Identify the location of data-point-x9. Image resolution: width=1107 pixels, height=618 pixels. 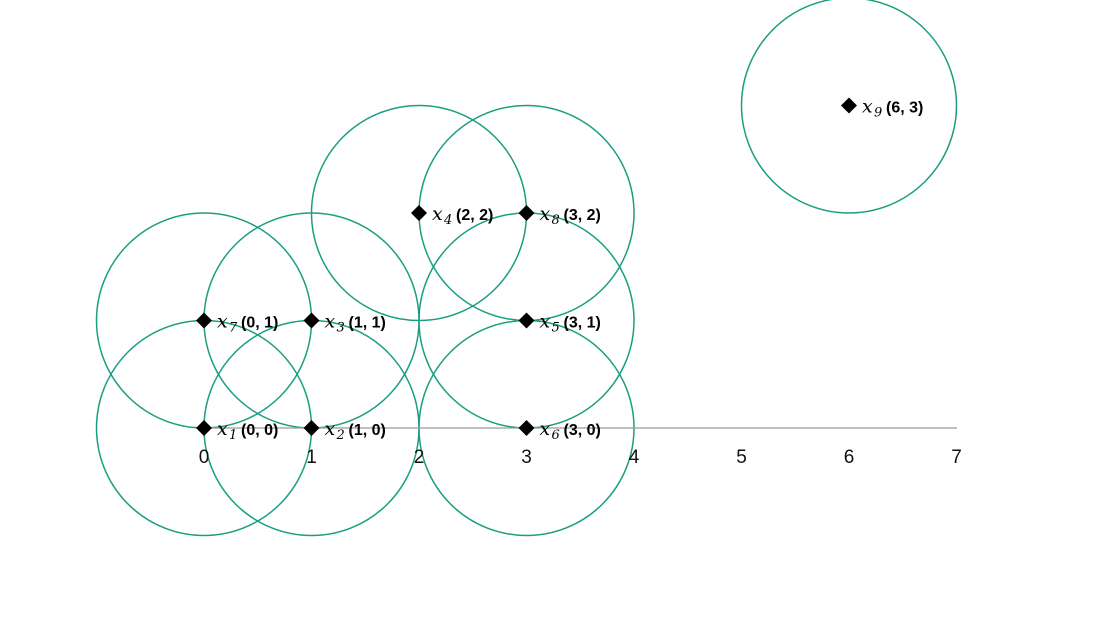
(849, 105).